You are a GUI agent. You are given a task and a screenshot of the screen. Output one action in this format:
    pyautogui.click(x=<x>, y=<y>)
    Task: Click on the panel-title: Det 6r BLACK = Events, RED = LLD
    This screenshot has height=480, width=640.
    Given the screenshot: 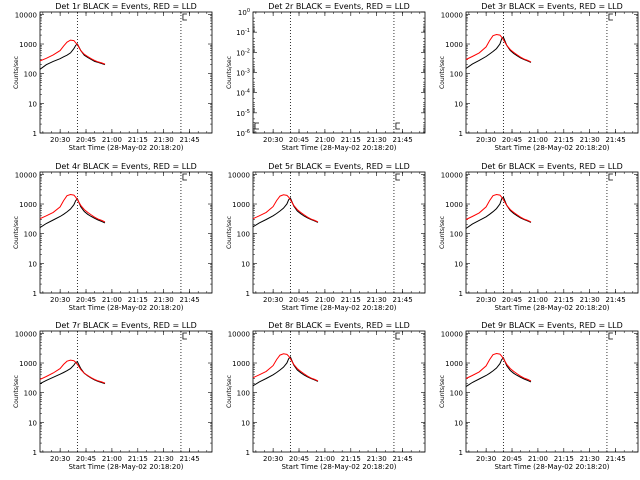 What is the action you would take?
    pyautogui.click(x=552, y=166)
    